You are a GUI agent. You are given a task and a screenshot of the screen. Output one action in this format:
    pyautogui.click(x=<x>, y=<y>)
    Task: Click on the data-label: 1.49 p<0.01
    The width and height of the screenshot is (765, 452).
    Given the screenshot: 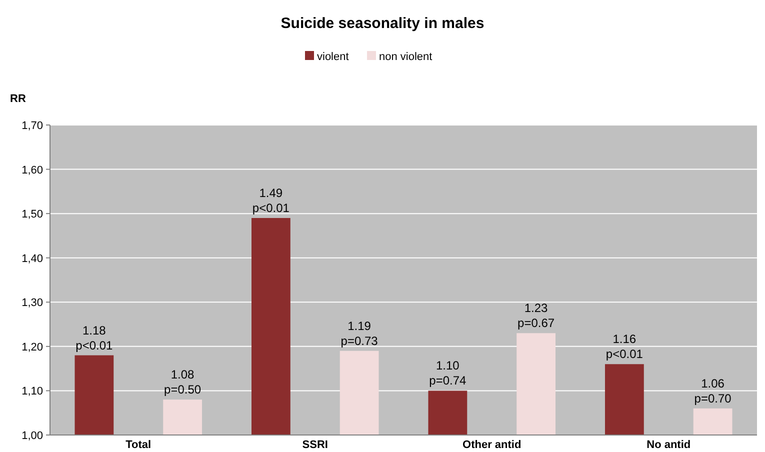 What is the action you would take?
    pyautogui.click(x=271, y=200)
    